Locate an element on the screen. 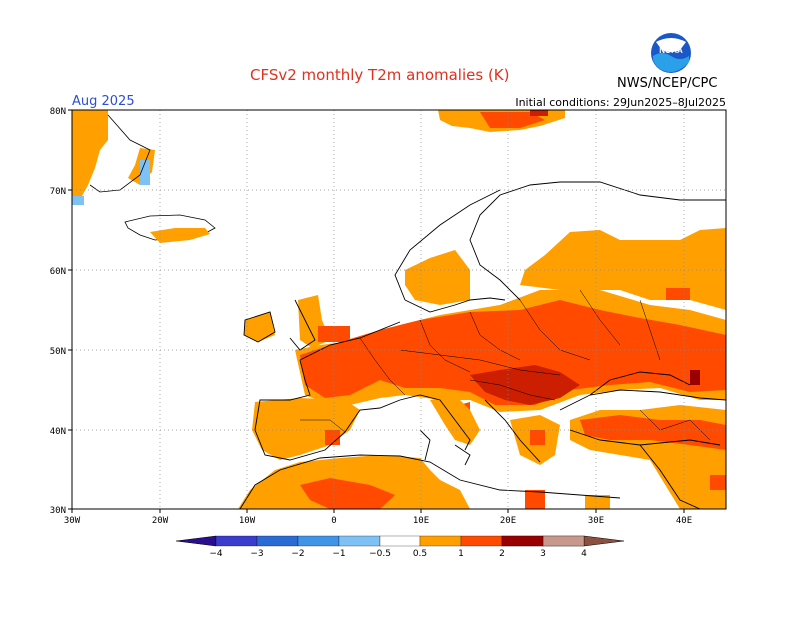  lon-label-10w: 10W is located at coordinates (247, 521).